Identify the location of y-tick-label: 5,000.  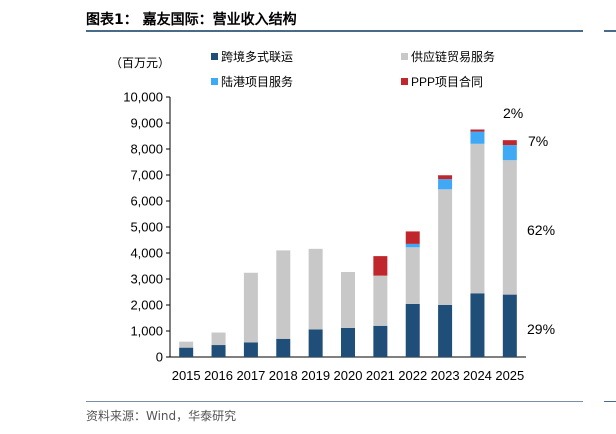
(146, 227).